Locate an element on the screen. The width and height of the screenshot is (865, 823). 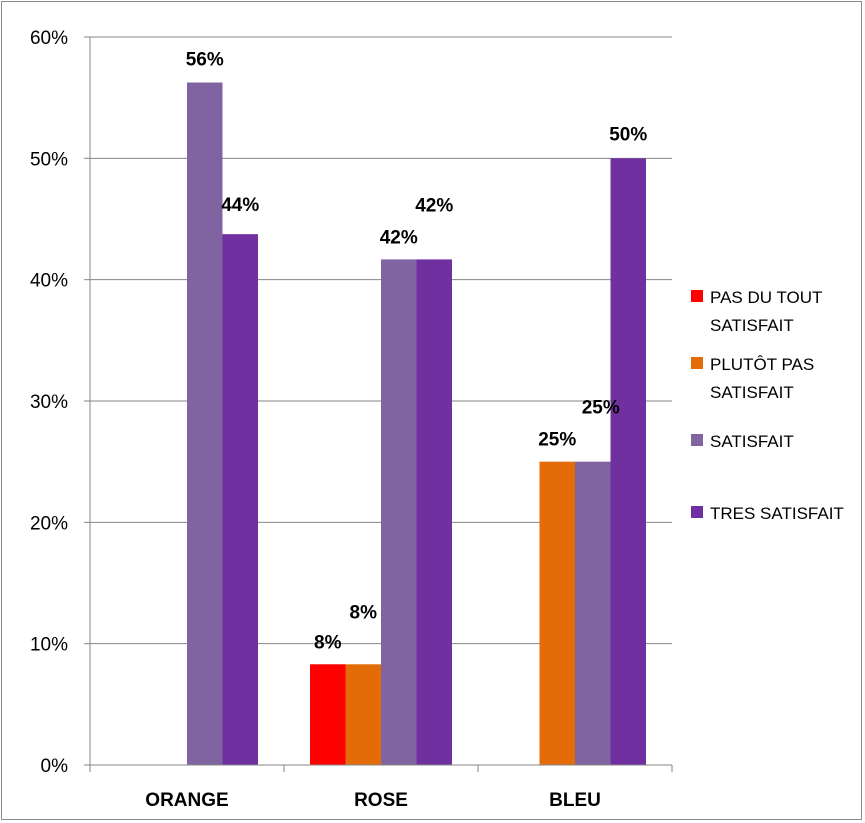
x-category-label: ORANGE is located at coordinates (186, 800).